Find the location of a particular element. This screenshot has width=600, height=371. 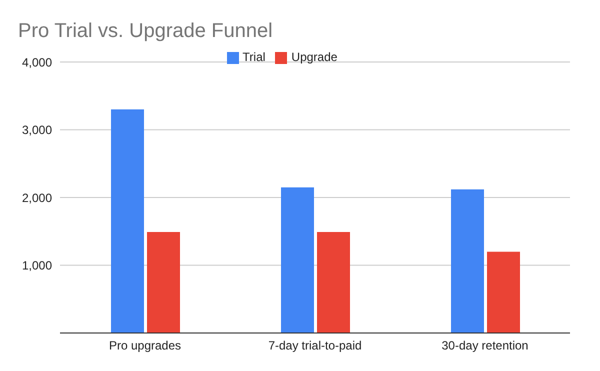

y-tick-label: 2,000 is located at coordinates (37, 197).